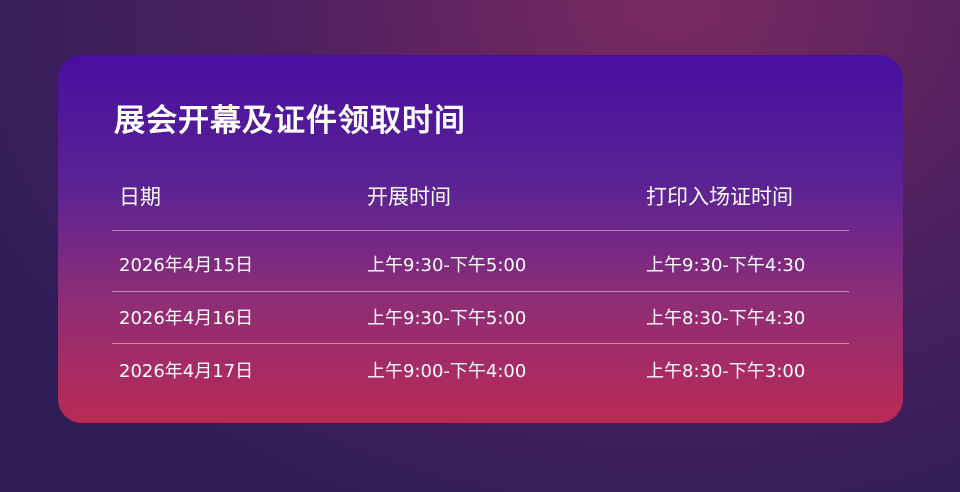 This screenshot has height=492, width=960. What do you see at coordinates (726, 371) in the screenshot?
I see `table-cell: 上午8:30-下午3:00` at bounding box center [726, 371].